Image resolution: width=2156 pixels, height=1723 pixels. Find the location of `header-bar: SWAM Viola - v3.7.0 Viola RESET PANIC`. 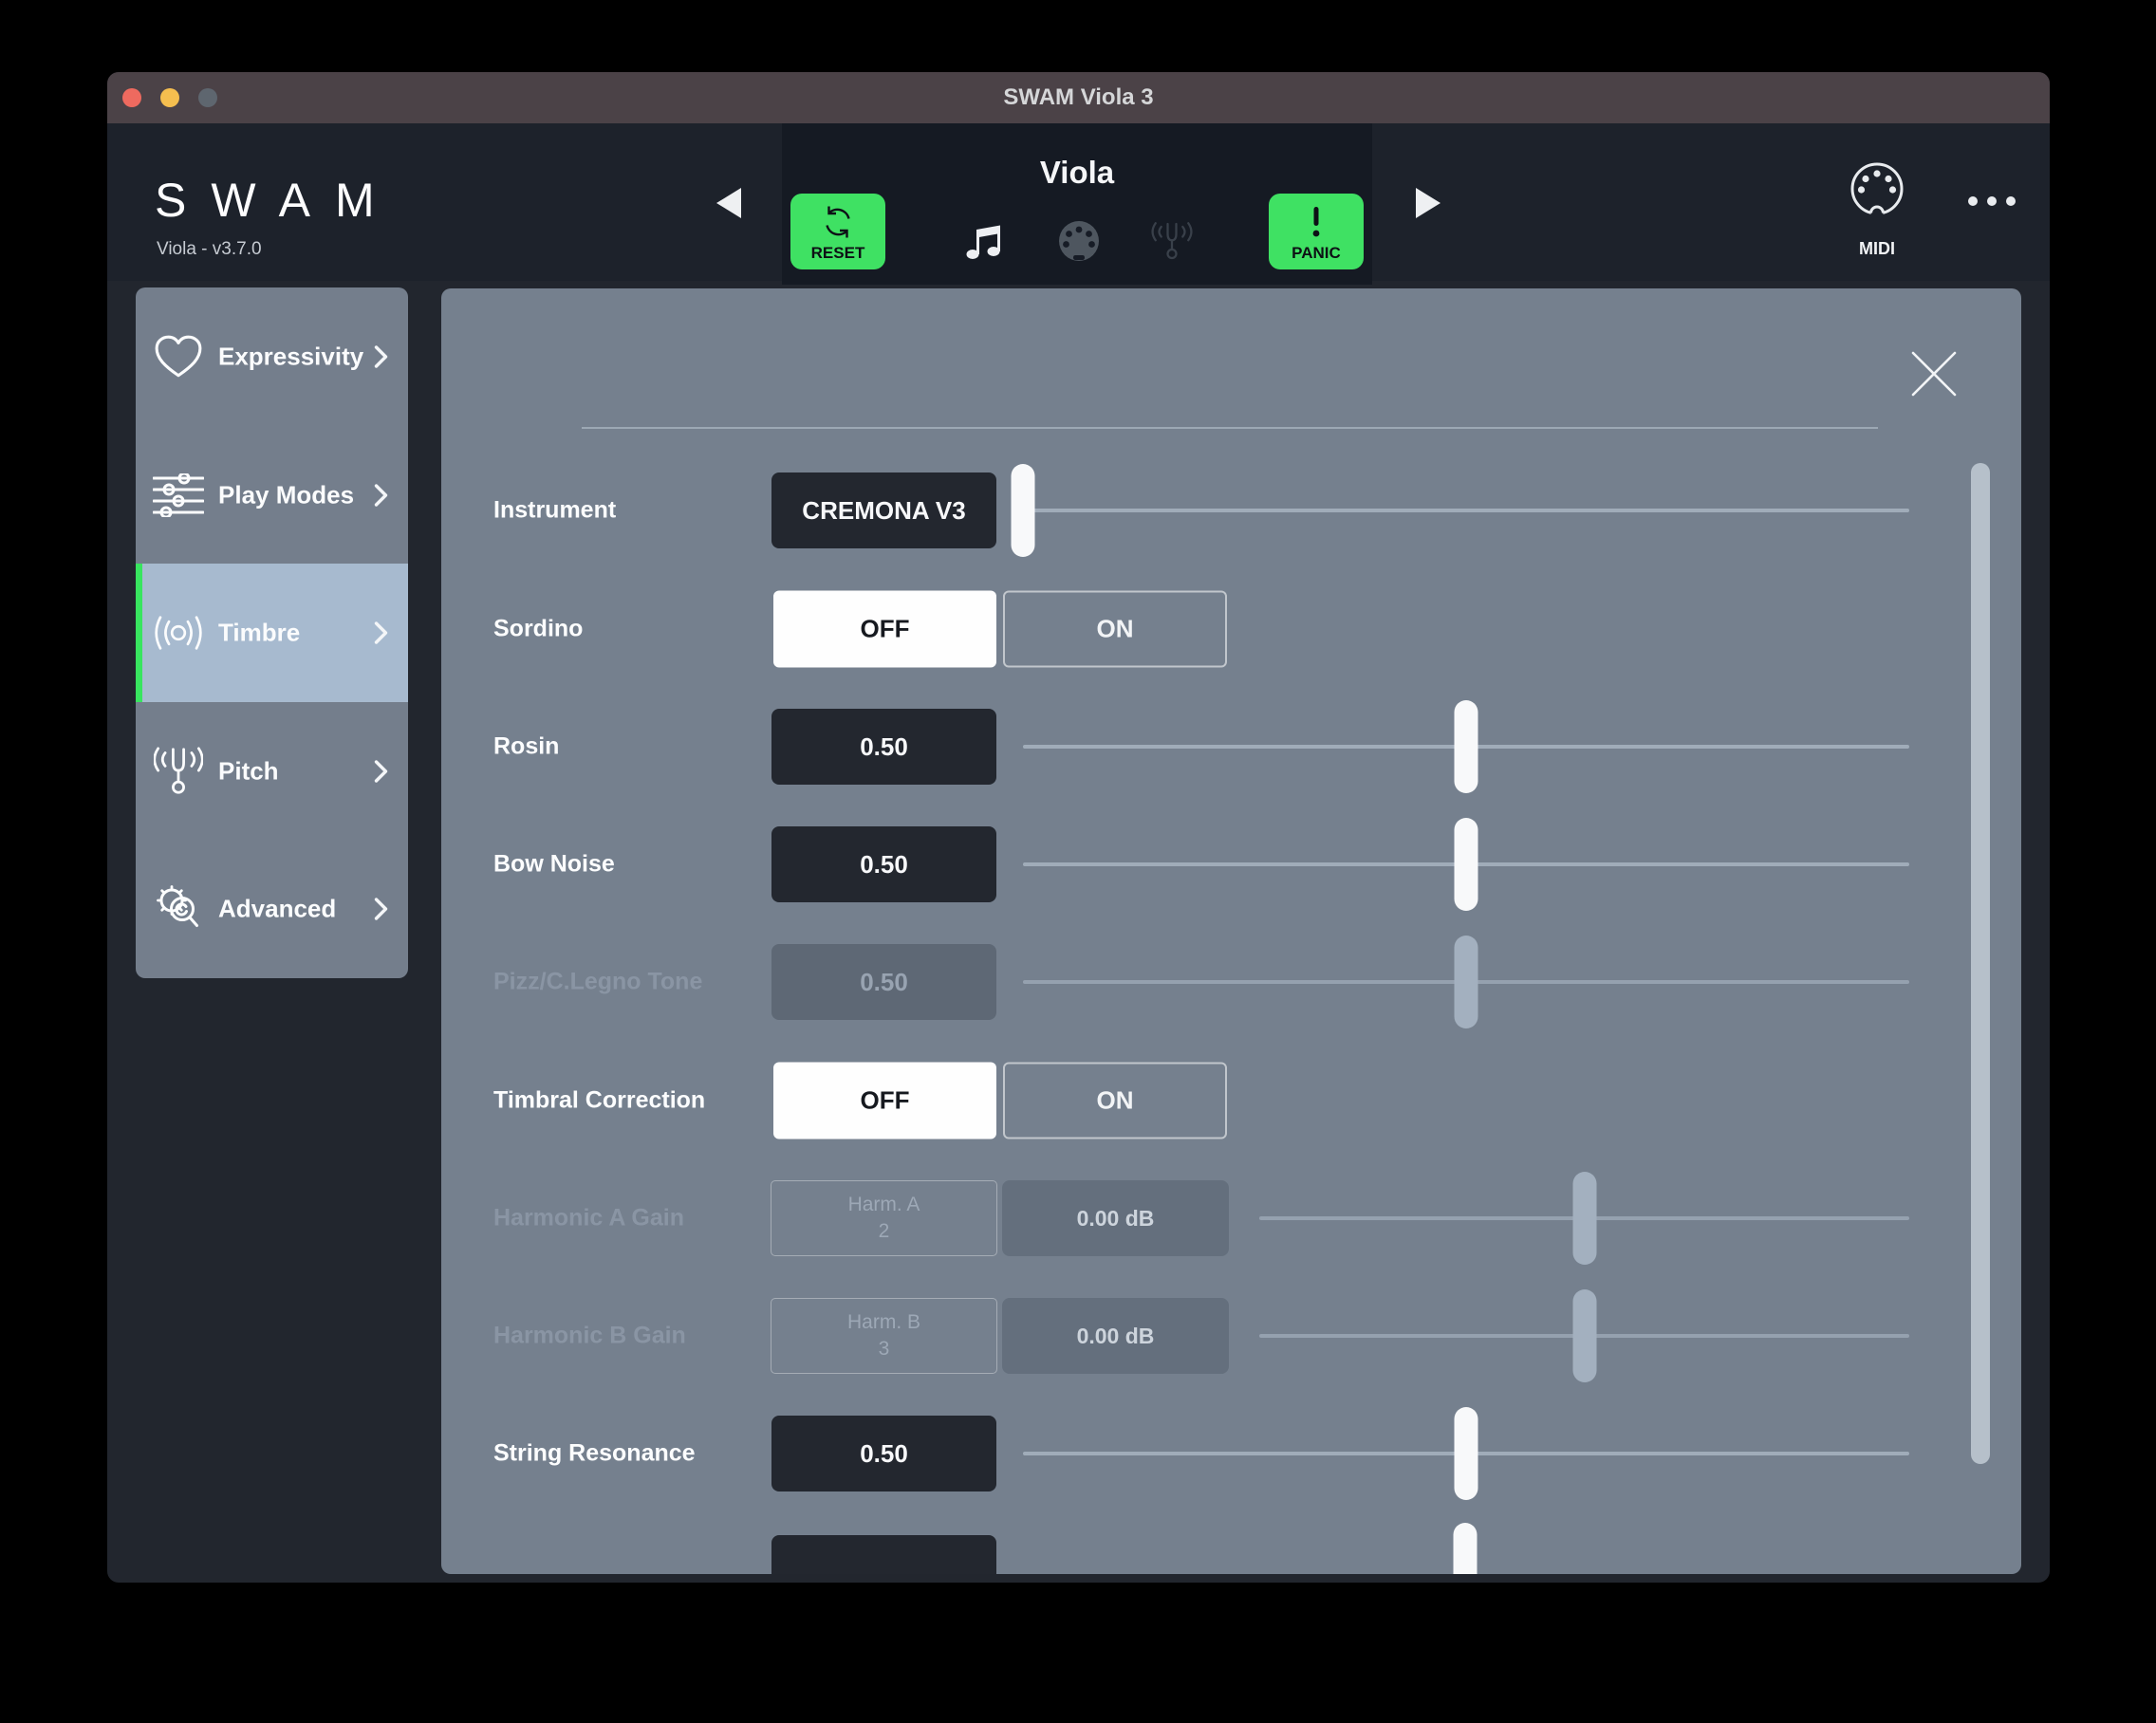

header-bar: SWAM Viola - v3.7.0 Viola RESET PANIC is located at coordinates (1078, 204).